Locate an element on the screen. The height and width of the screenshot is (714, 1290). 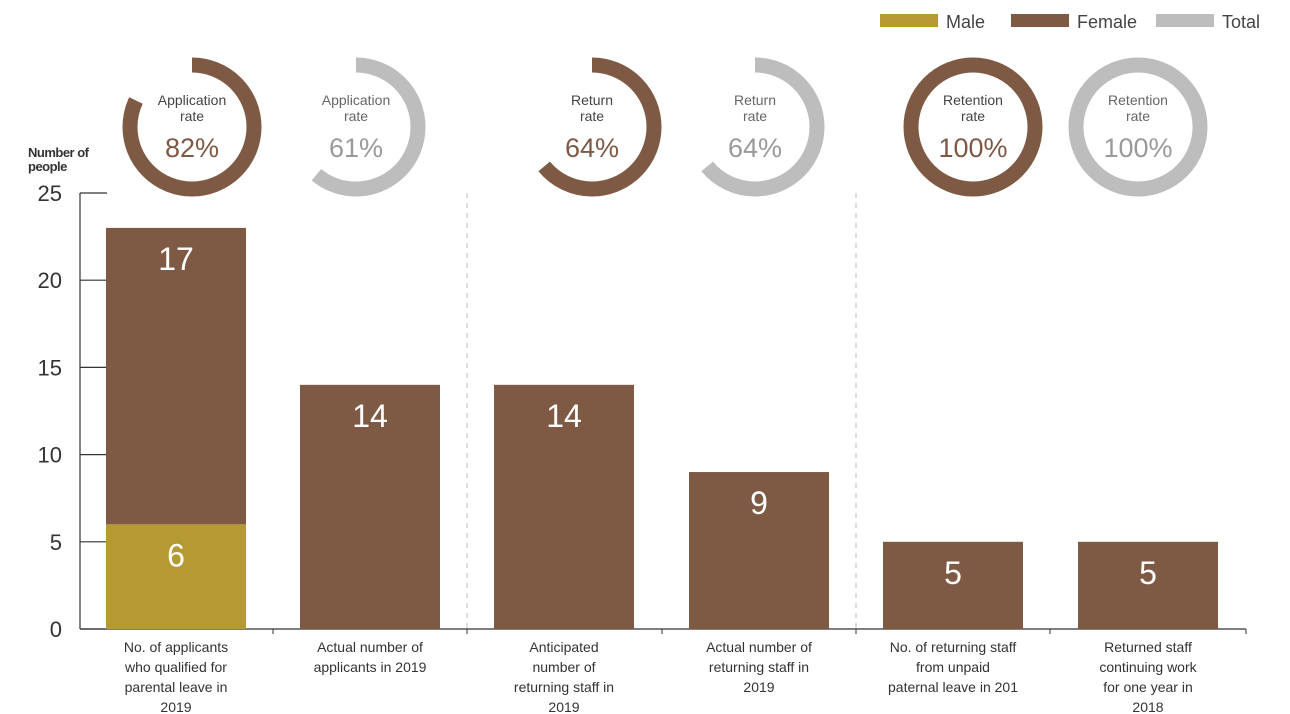
rate-ring-total: Retention rate 100% is located at coordinates (1138, 127).